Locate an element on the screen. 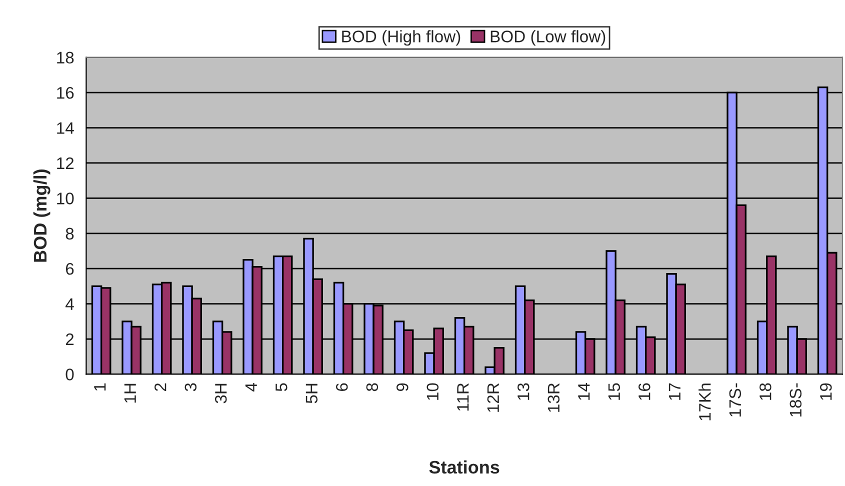  legend-label: BOD (High flow) is located at coordinates (401, 38).